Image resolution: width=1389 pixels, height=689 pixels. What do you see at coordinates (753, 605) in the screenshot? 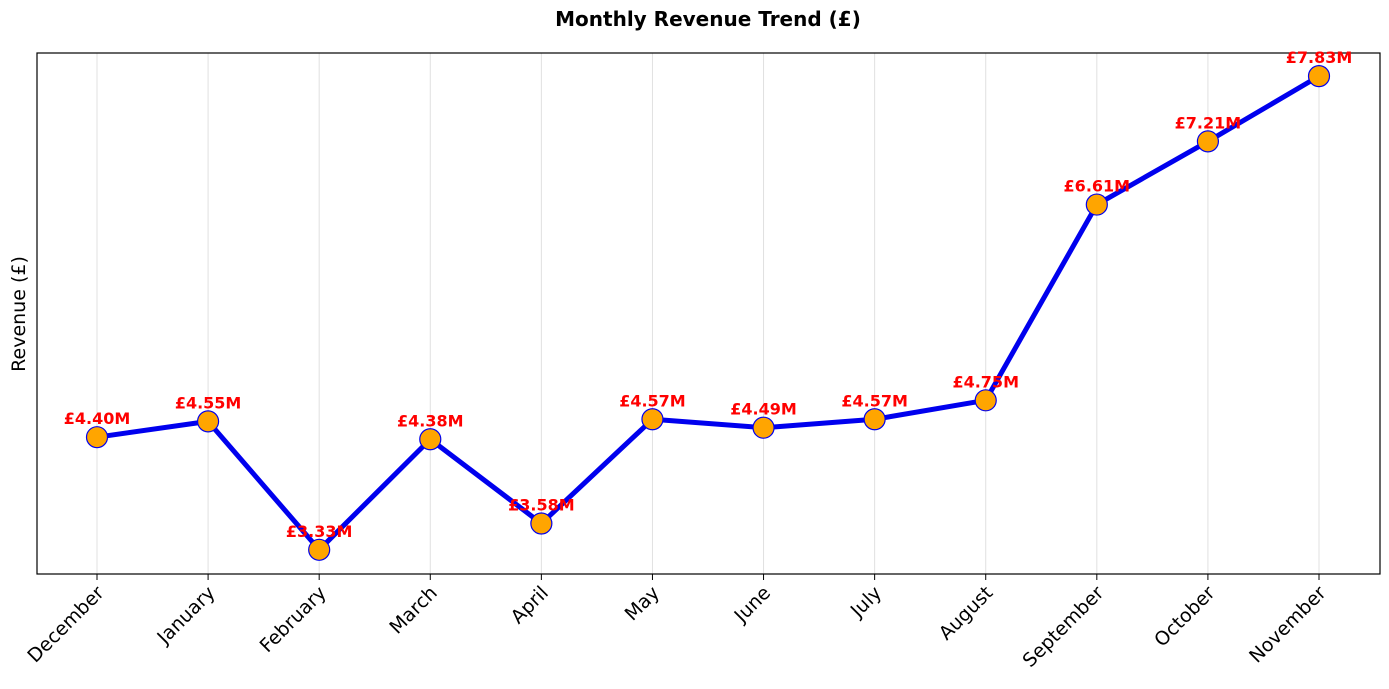
I see `x-tick-label: June` at bounding box center [753, 605].